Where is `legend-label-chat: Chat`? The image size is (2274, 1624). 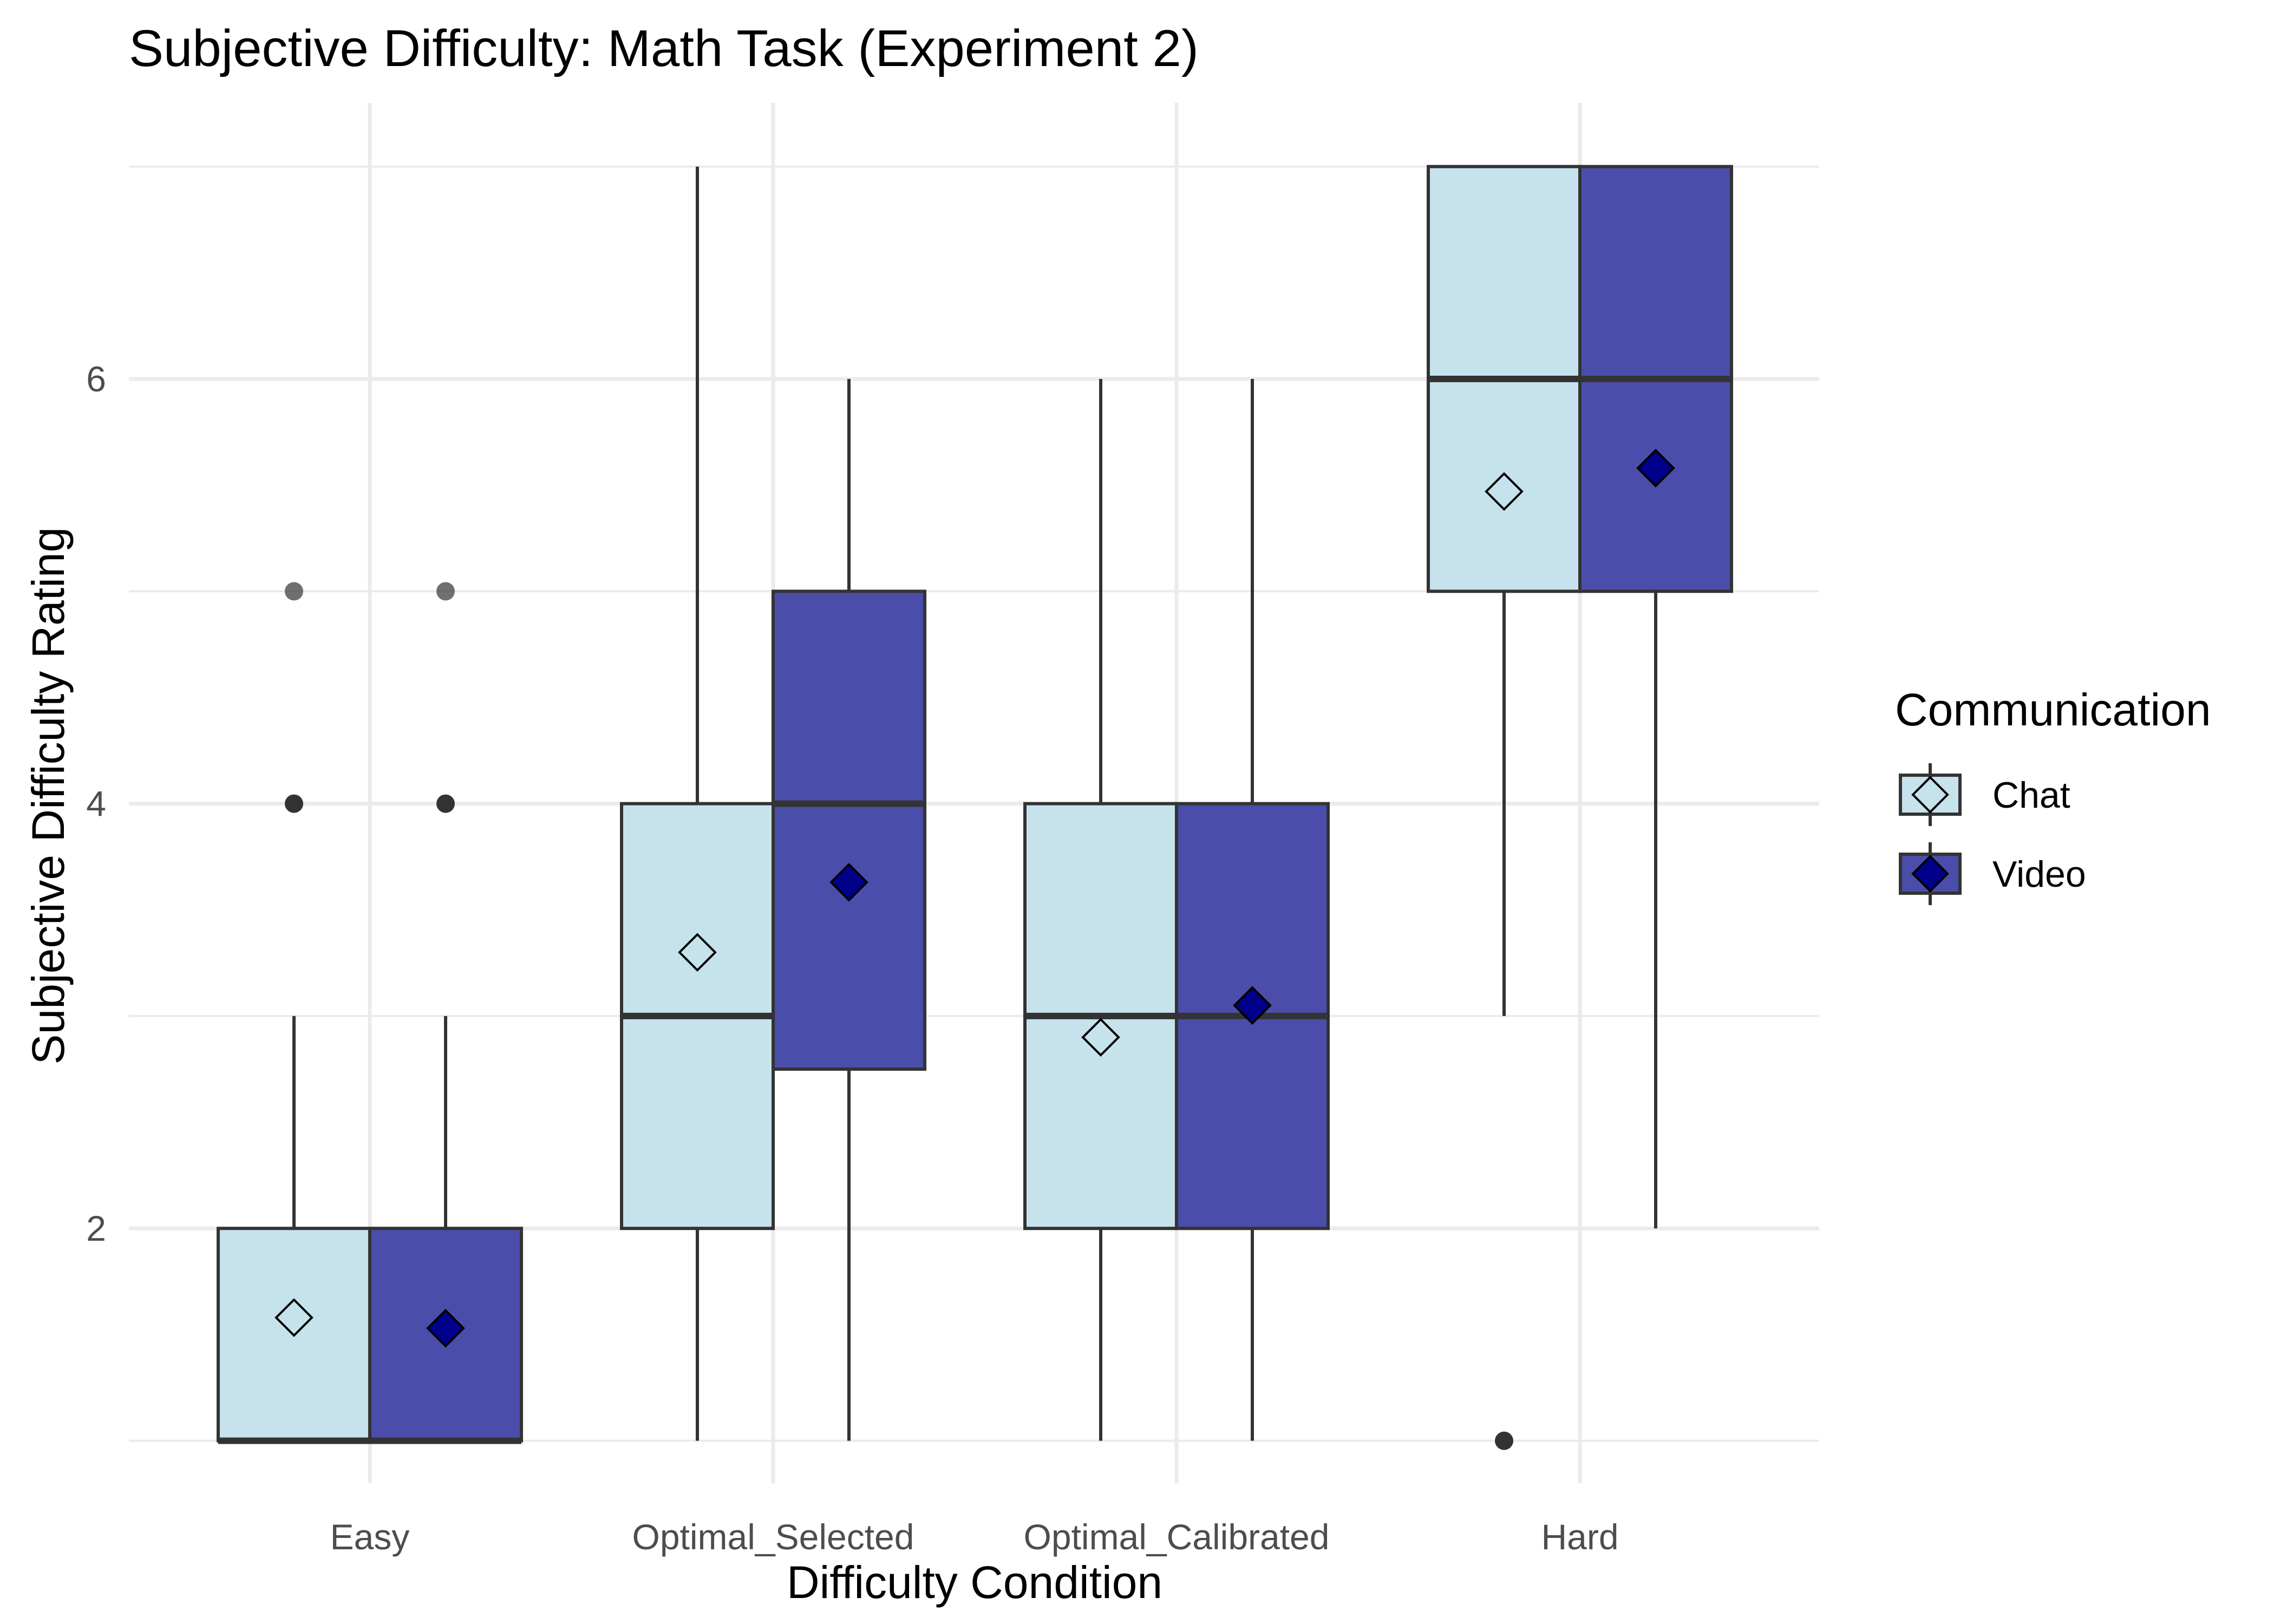
legend-label-chat: Chat is located at coordinates (2031, 795).